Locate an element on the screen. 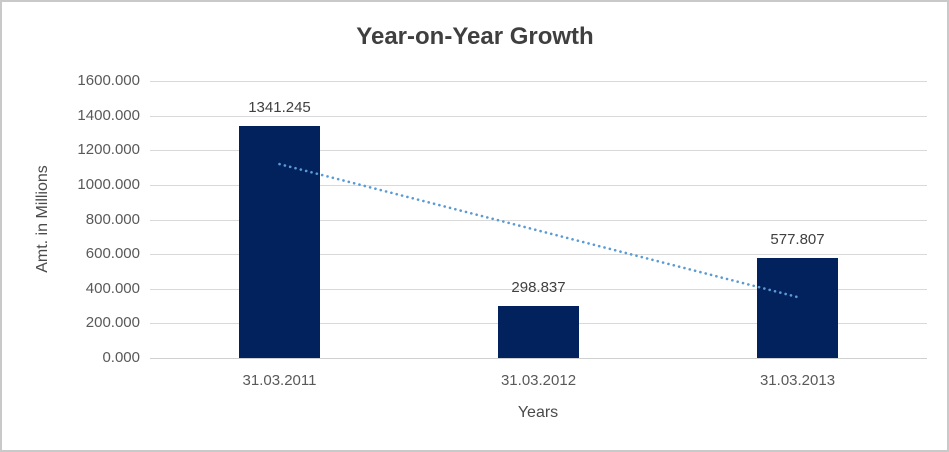 The width and height of the screenshot is (949, 452). y-axis-tick-label: 1000.000 is located at coordinates (108, 184).